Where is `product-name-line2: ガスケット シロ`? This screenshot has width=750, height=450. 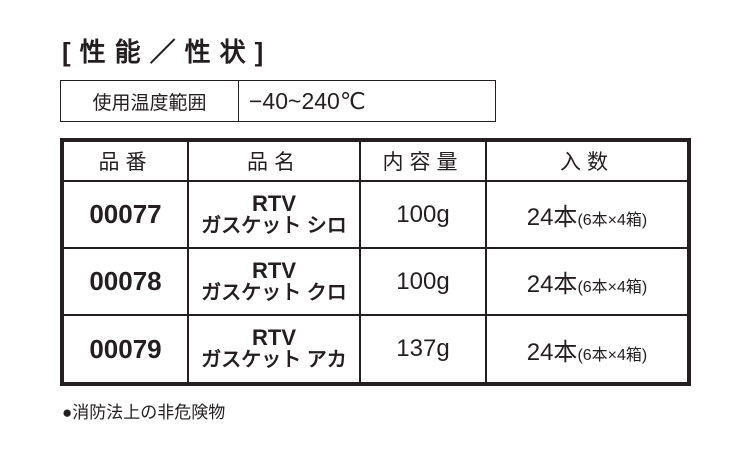
product-name-line2: ガスケット シロ is located at coordinates (274, 225).